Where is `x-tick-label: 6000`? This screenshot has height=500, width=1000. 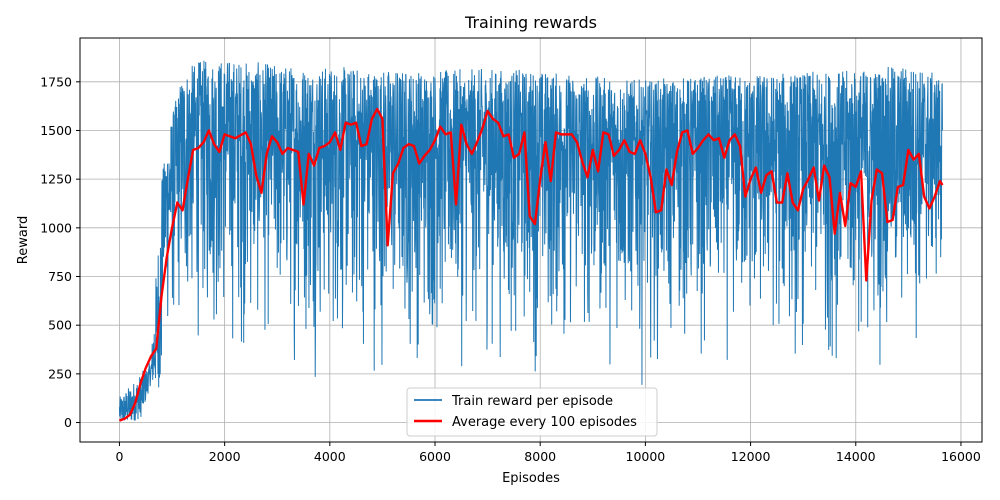
x-tick-label: 6000 is located at coordinates (435, 456).